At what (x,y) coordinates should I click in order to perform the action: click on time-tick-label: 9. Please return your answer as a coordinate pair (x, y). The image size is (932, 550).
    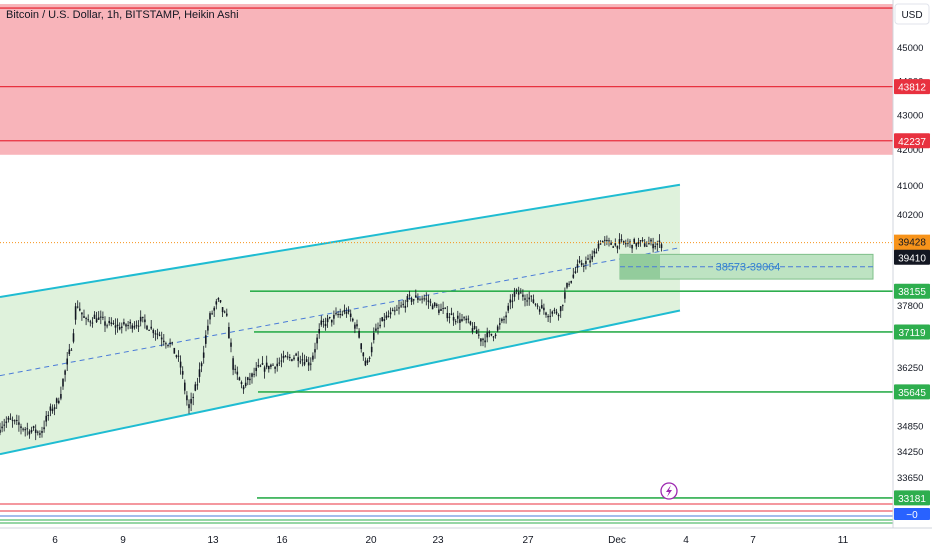
    Looking at the image, I should click on (123, 540).